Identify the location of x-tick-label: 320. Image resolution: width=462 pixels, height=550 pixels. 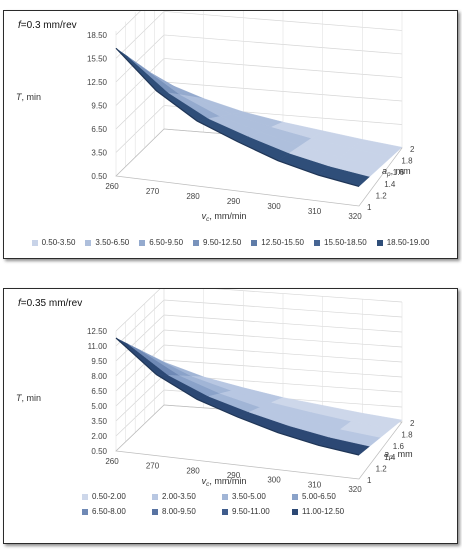
(355, 489).